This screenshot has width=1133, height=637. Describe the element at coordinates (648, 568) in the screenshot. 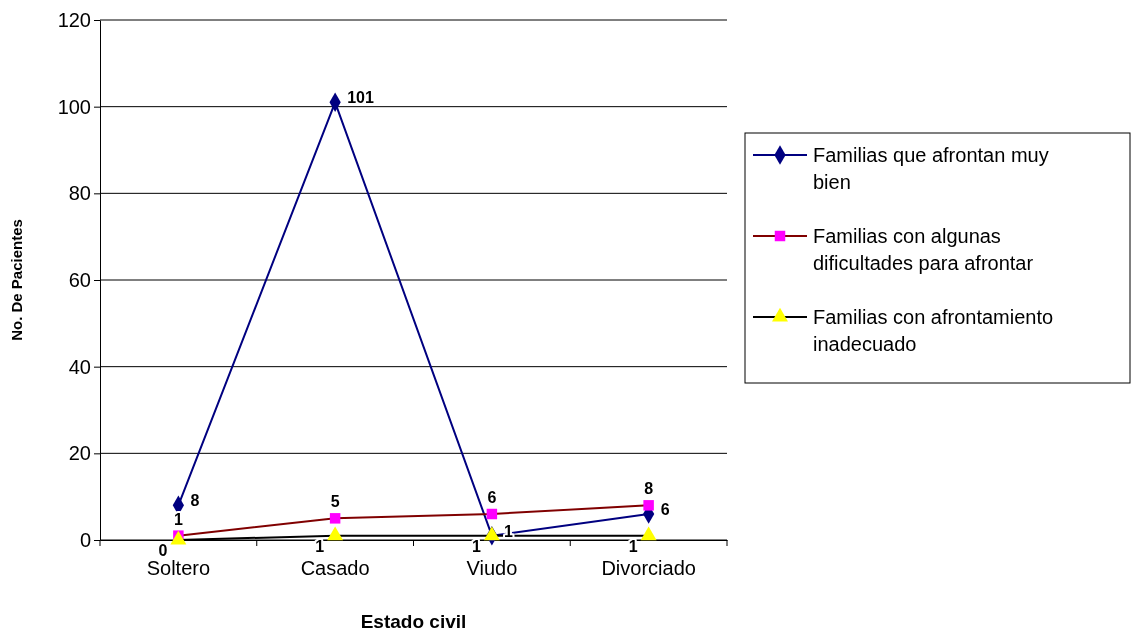

I see `x-tick-label: Divorciado` at that location.